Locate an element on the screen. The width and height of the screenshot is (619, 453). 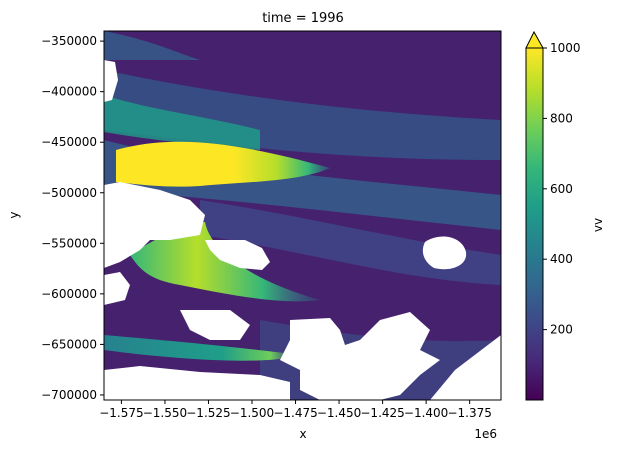
x-tick-label: −1.475 is located at coordinates (295, 413).